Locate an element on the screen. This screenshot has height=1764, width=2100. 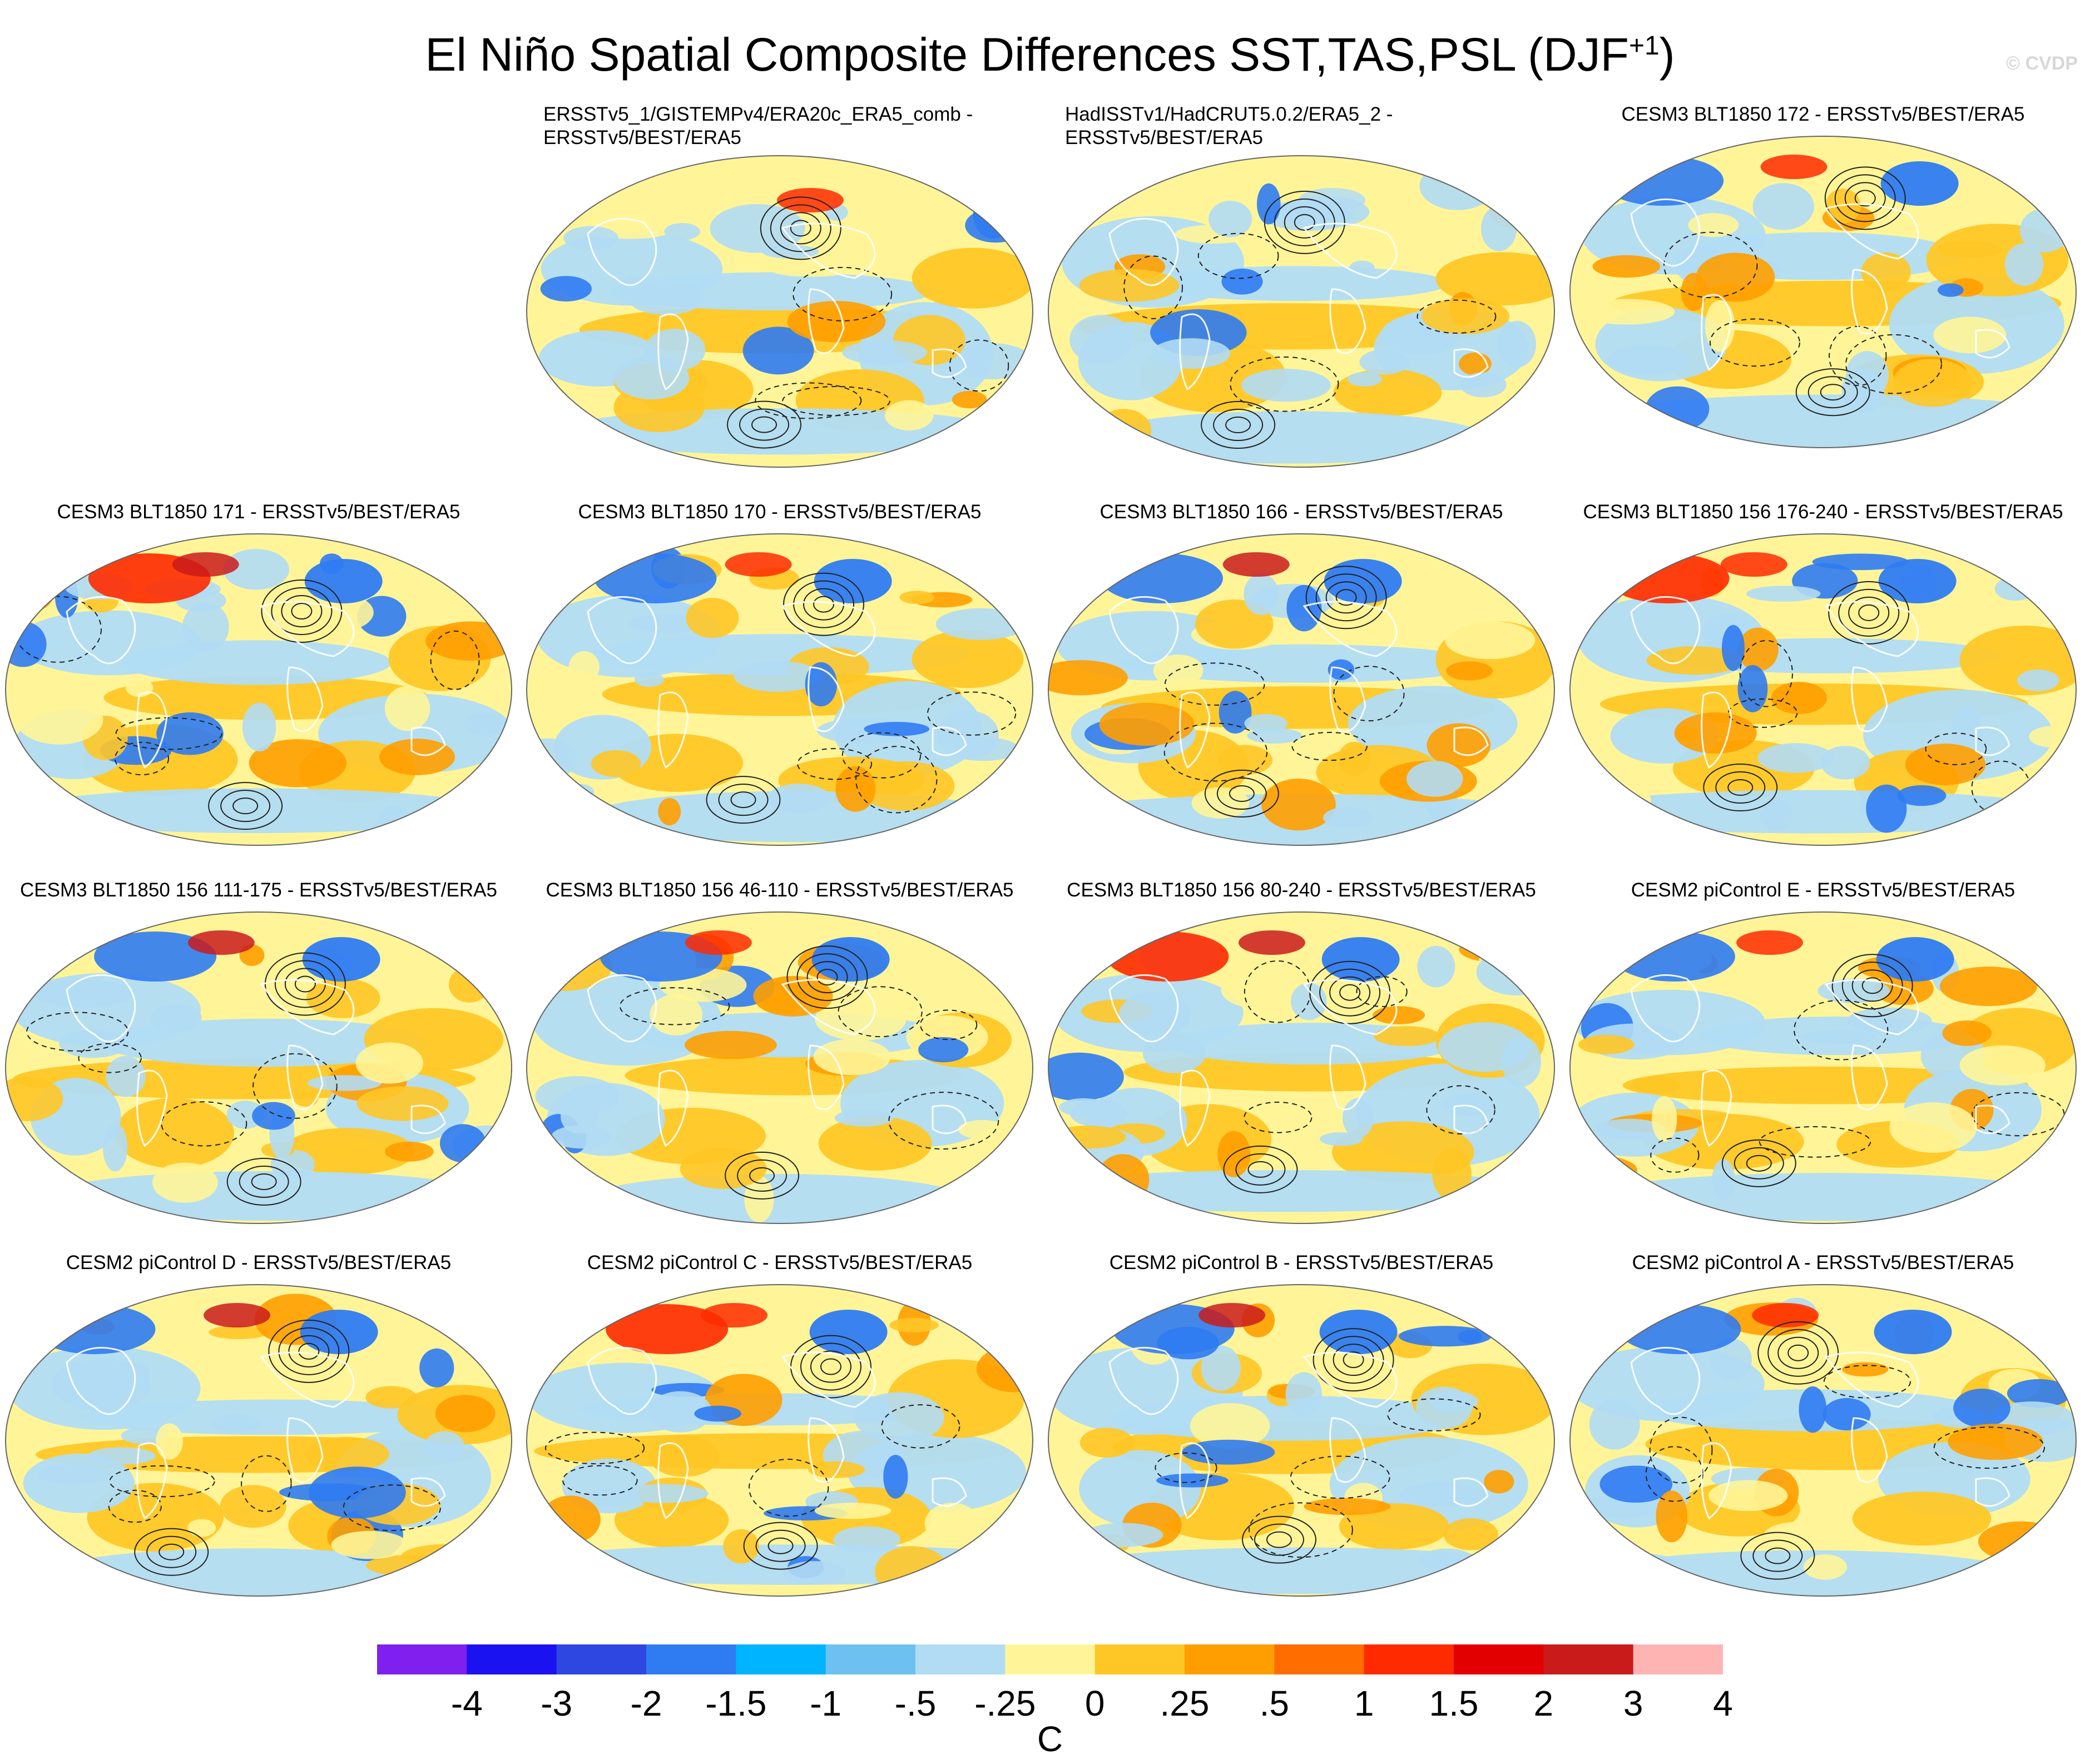
panel-title: CESM3 BLT1850 171 - ERSSTv5/BEST/ERA5 is located at coordinates (258, 512).